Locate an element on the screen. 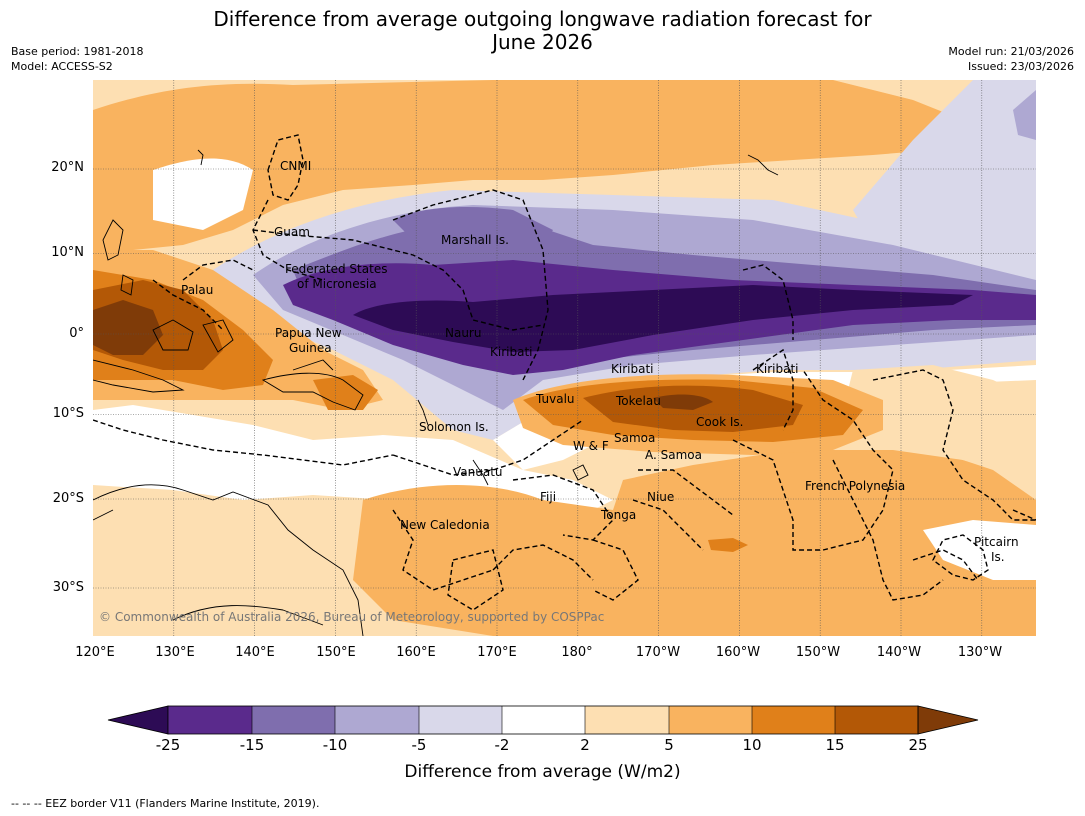 Image resolution: width=1085 pixels, height=816 pixels. model-run: Model run: 21/03/2026 is located at coordinates (1011, 51).